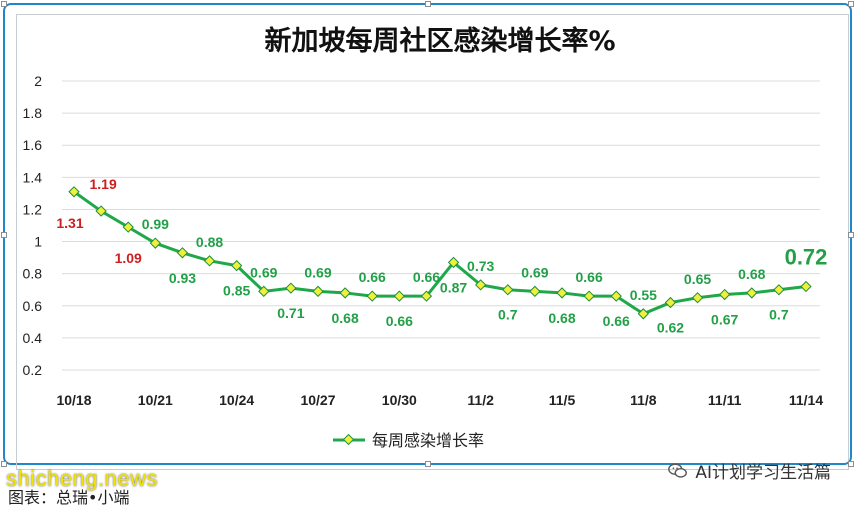  What do you see at coordinates (670, 328) in the screenshot?
I see `data-label: 0.62` at bounding box center [670, 328].